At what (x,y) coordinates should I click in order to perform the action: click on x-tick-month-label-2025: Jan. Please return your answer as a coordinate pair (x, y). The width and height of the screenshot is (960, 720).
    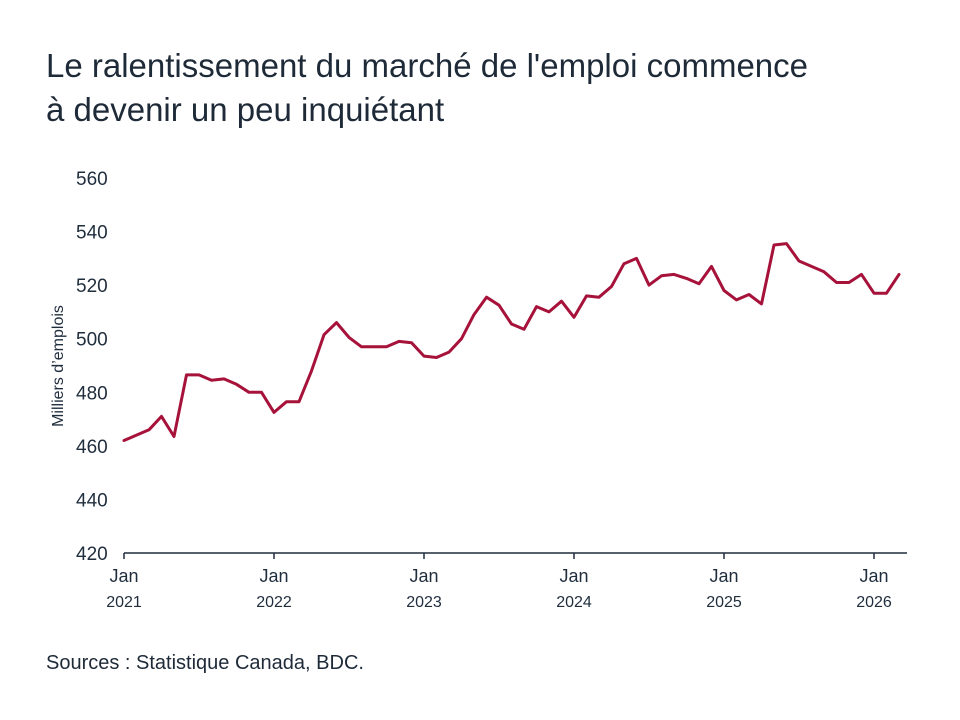
    Looking at the image, I should click on (723, 576).